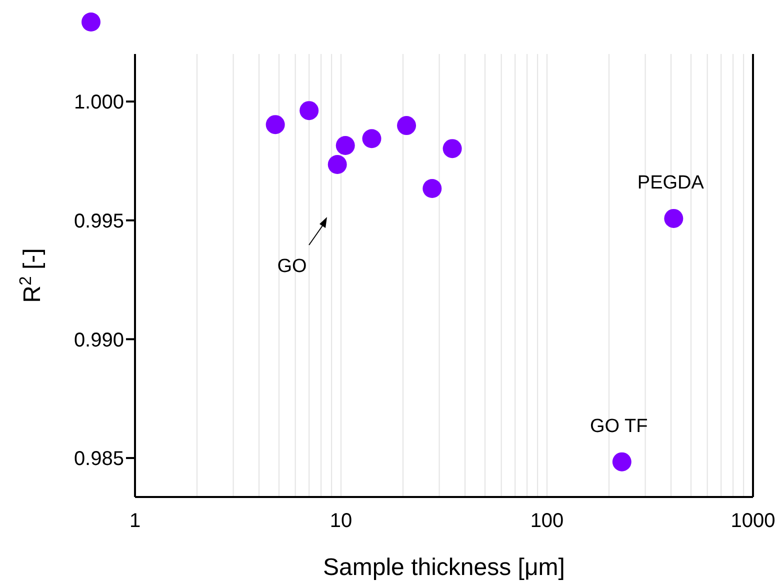 The image size is (775, 588). Describe the element at coordinates (670, 183) in the screenshot. I see `annotation: PEGDA` at that location.